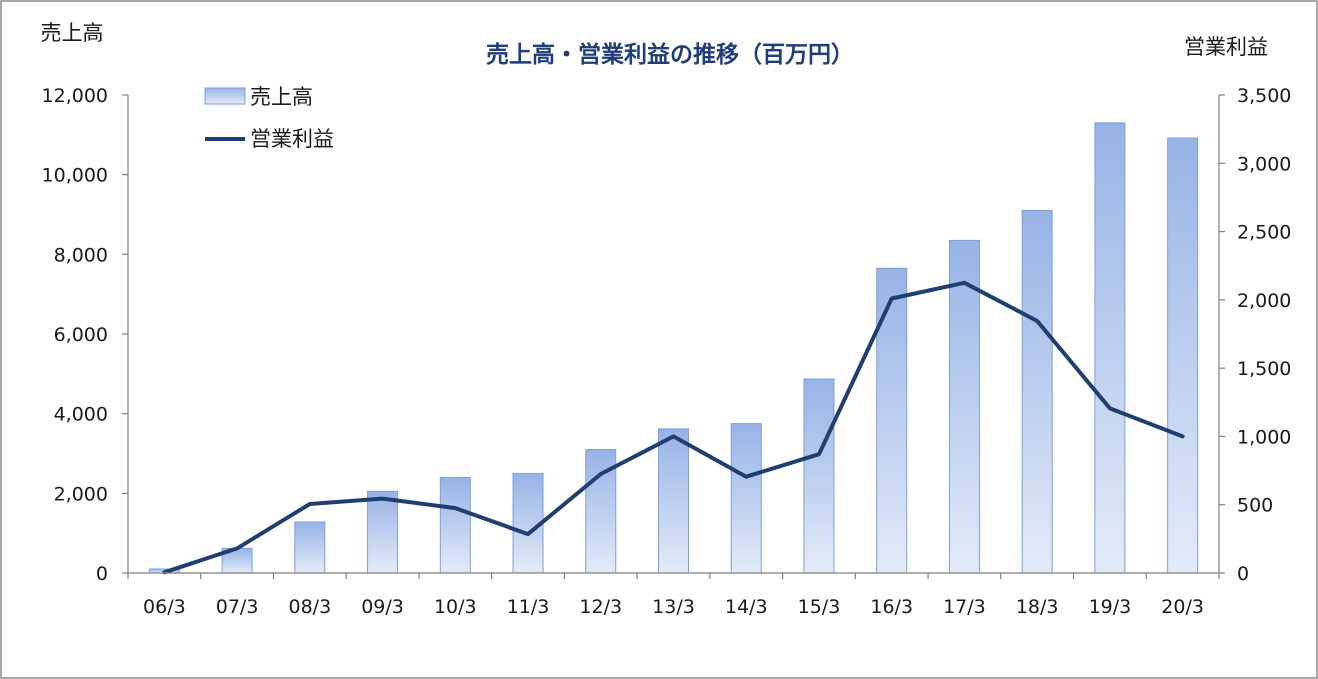  What do you see at coordinates (75, 96) in the screenshot?
I see `left-tick-label: 12,000` at bounding box center [75, 96].